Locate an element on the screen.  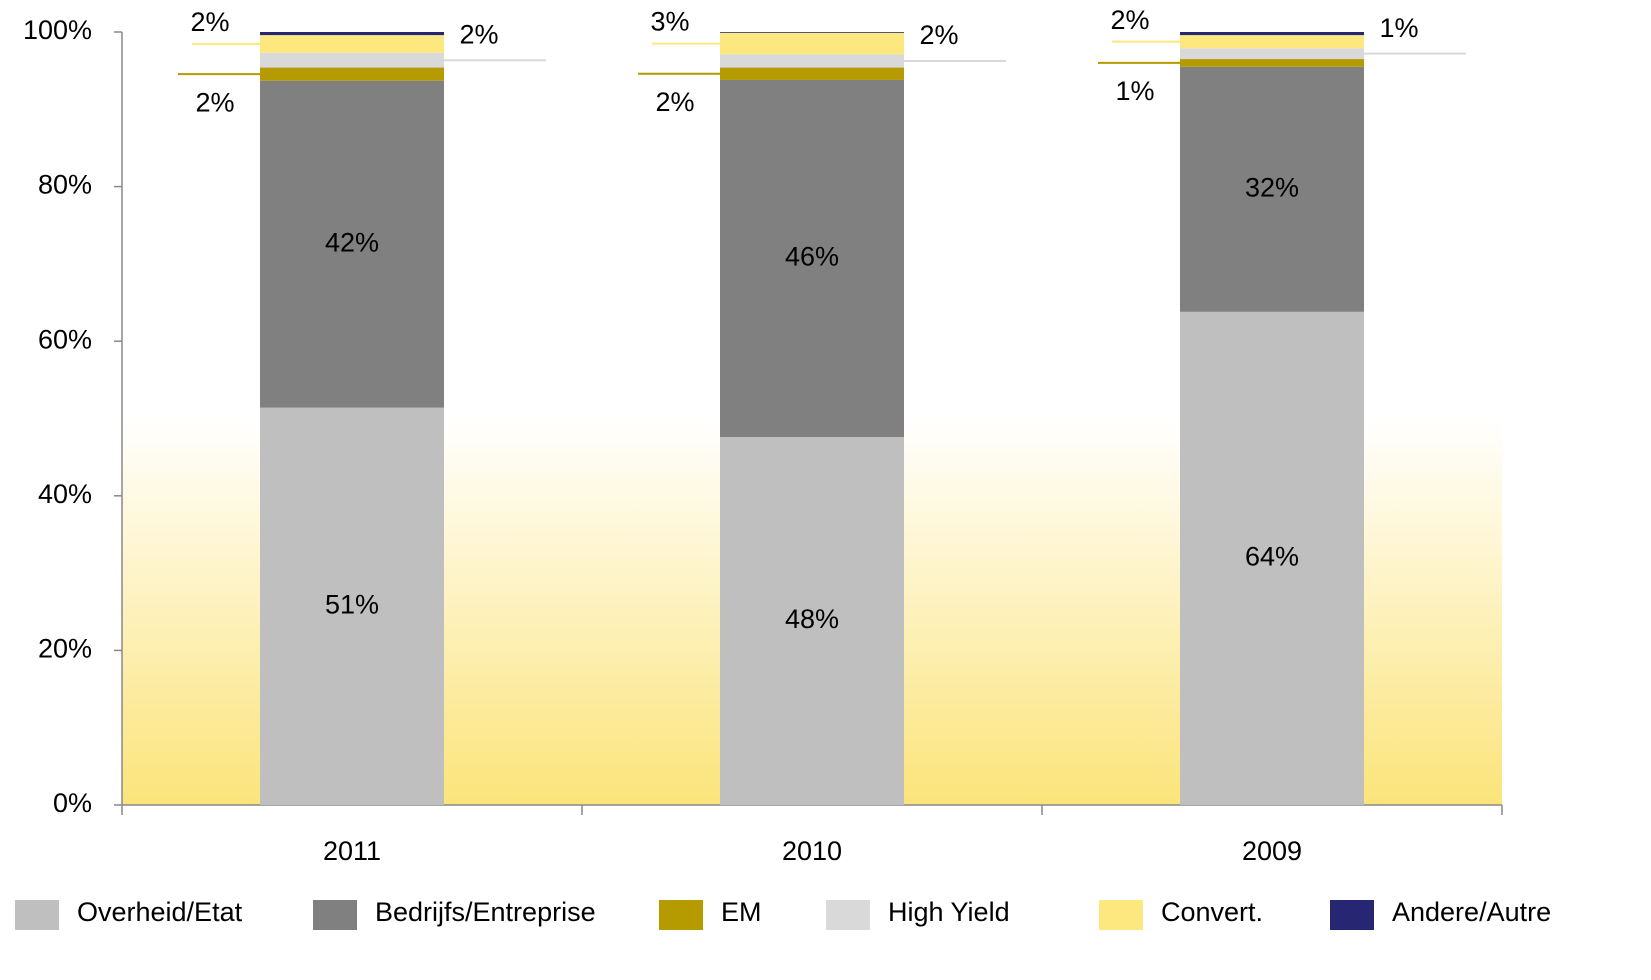
y-tick-label: 80% is located at coordinates (65, 185).